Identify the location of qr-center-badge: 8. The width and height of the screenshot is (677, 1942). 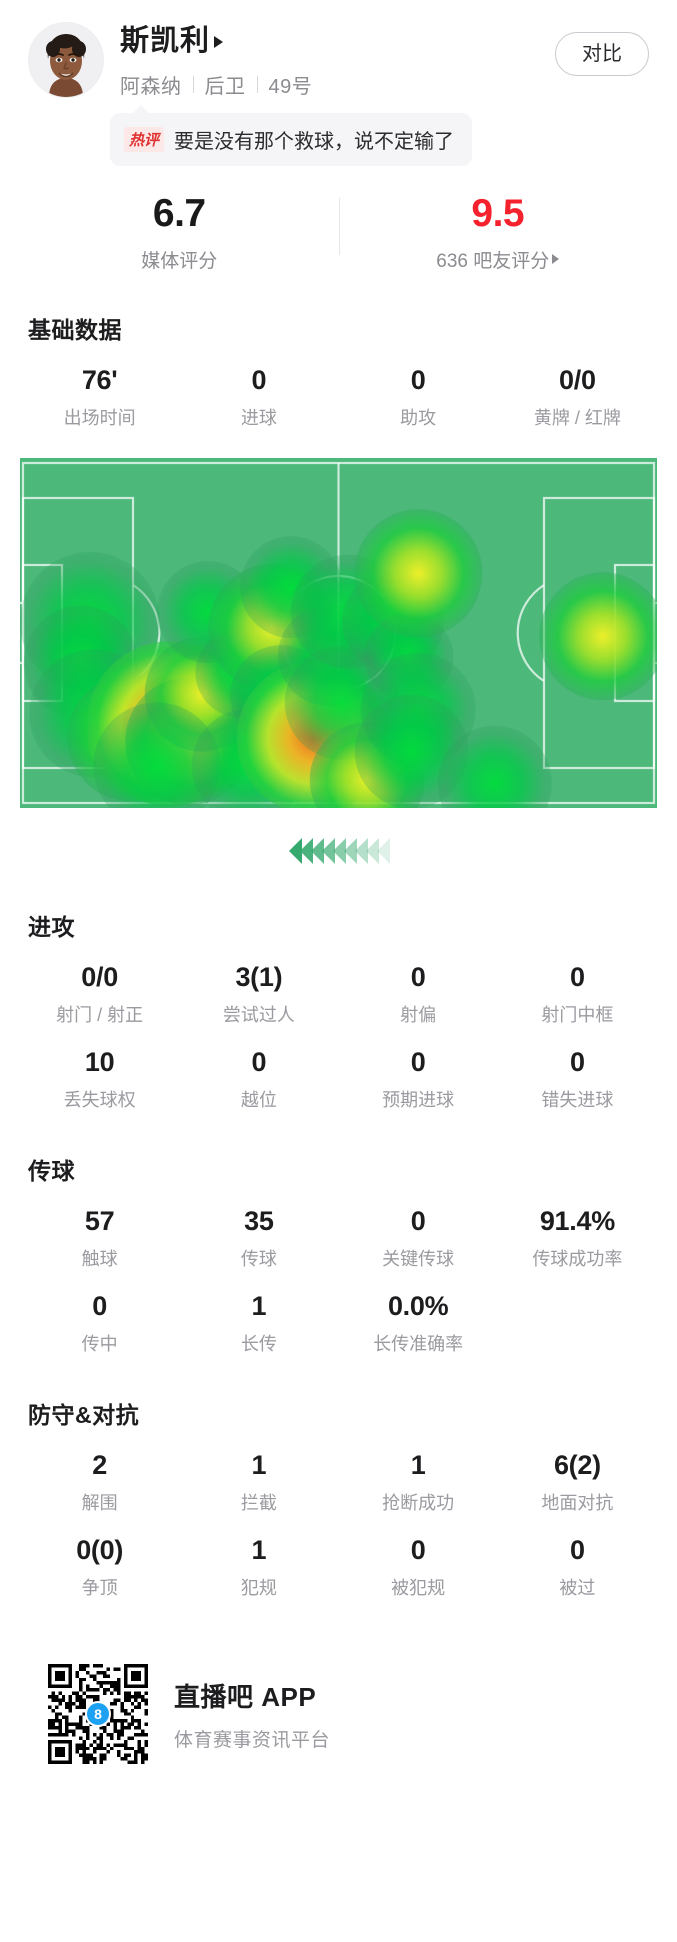
(98, 1714).